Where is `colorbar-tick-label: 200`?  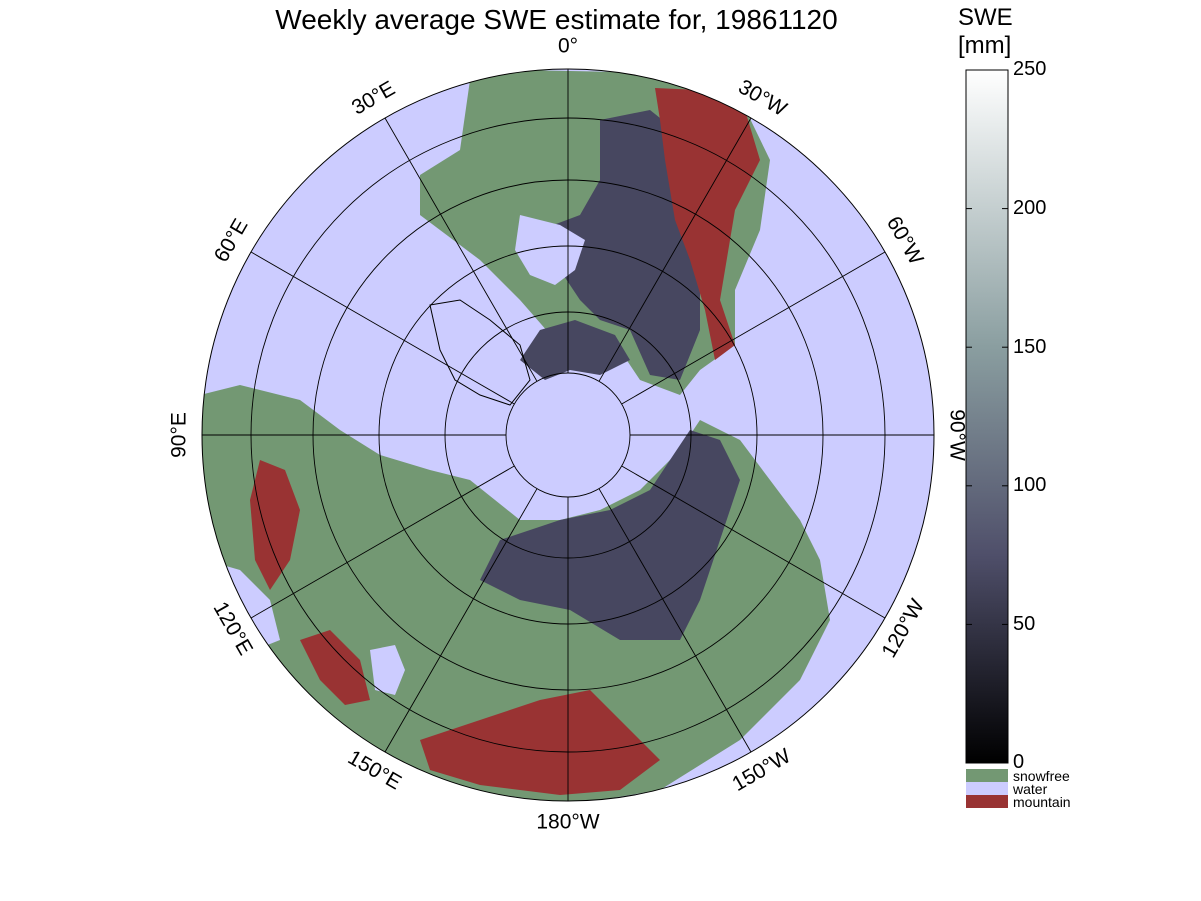 colorbar-tick-label: 200 is located at coordinates (1030, 208).